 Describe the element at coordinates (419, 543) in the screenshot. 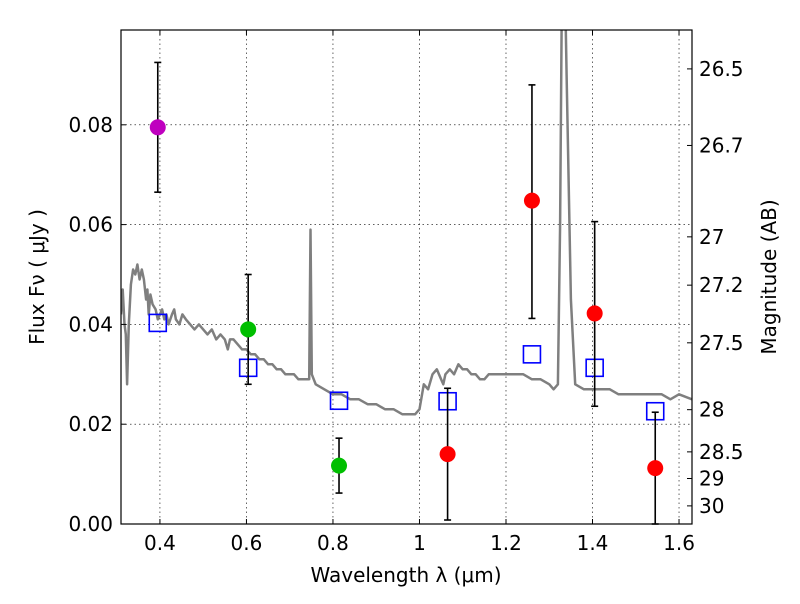

I see `x-tick-label: 1` at that location.